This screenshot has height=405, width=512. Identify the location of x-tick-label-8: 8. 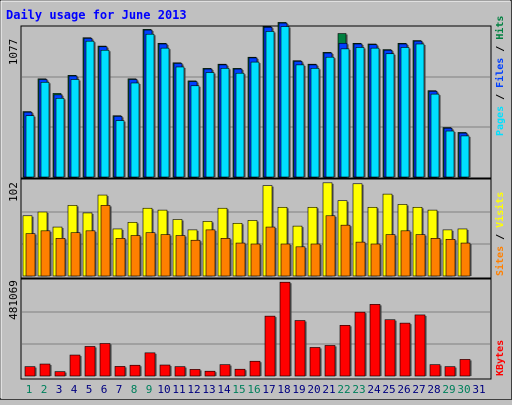
(134, 389).